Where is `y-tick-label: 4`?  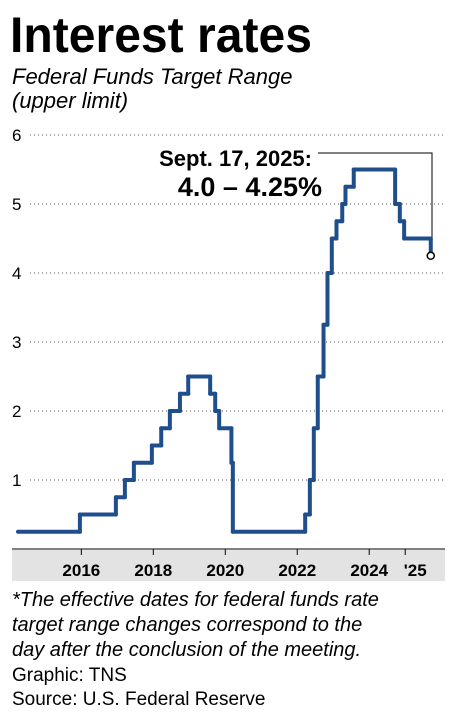
y-tick-label: 4 is located at coordinates (16, 273).